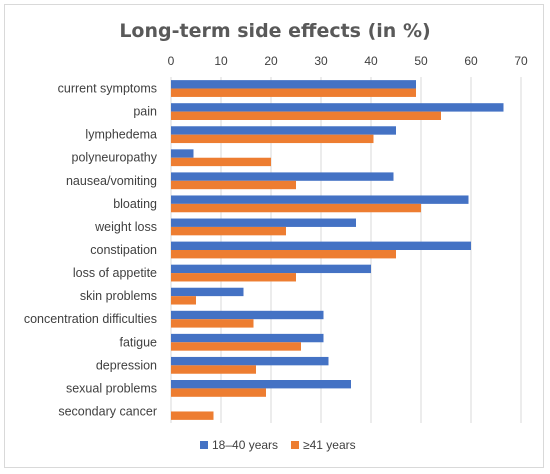 This screenshot has height=474, width=550. I want to click on legend: 18–40 years ≥41 years, so click(278, 445).